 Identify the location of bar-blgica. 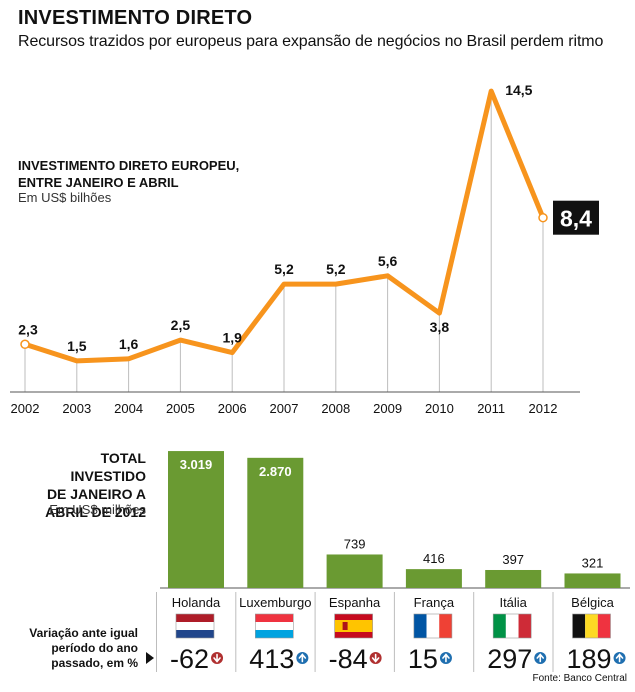
(592, 580).